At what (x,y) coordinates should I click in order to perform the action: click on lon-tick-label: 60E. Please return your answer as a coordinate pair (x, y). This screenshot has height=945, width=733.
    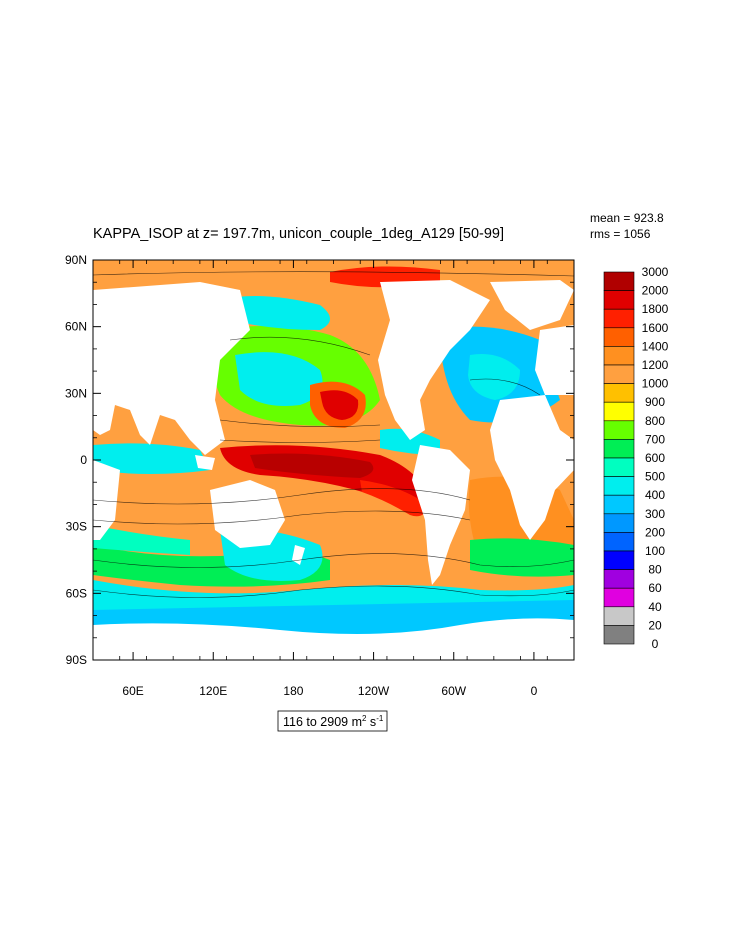
    Looking at the image, I should click on (132, 691).